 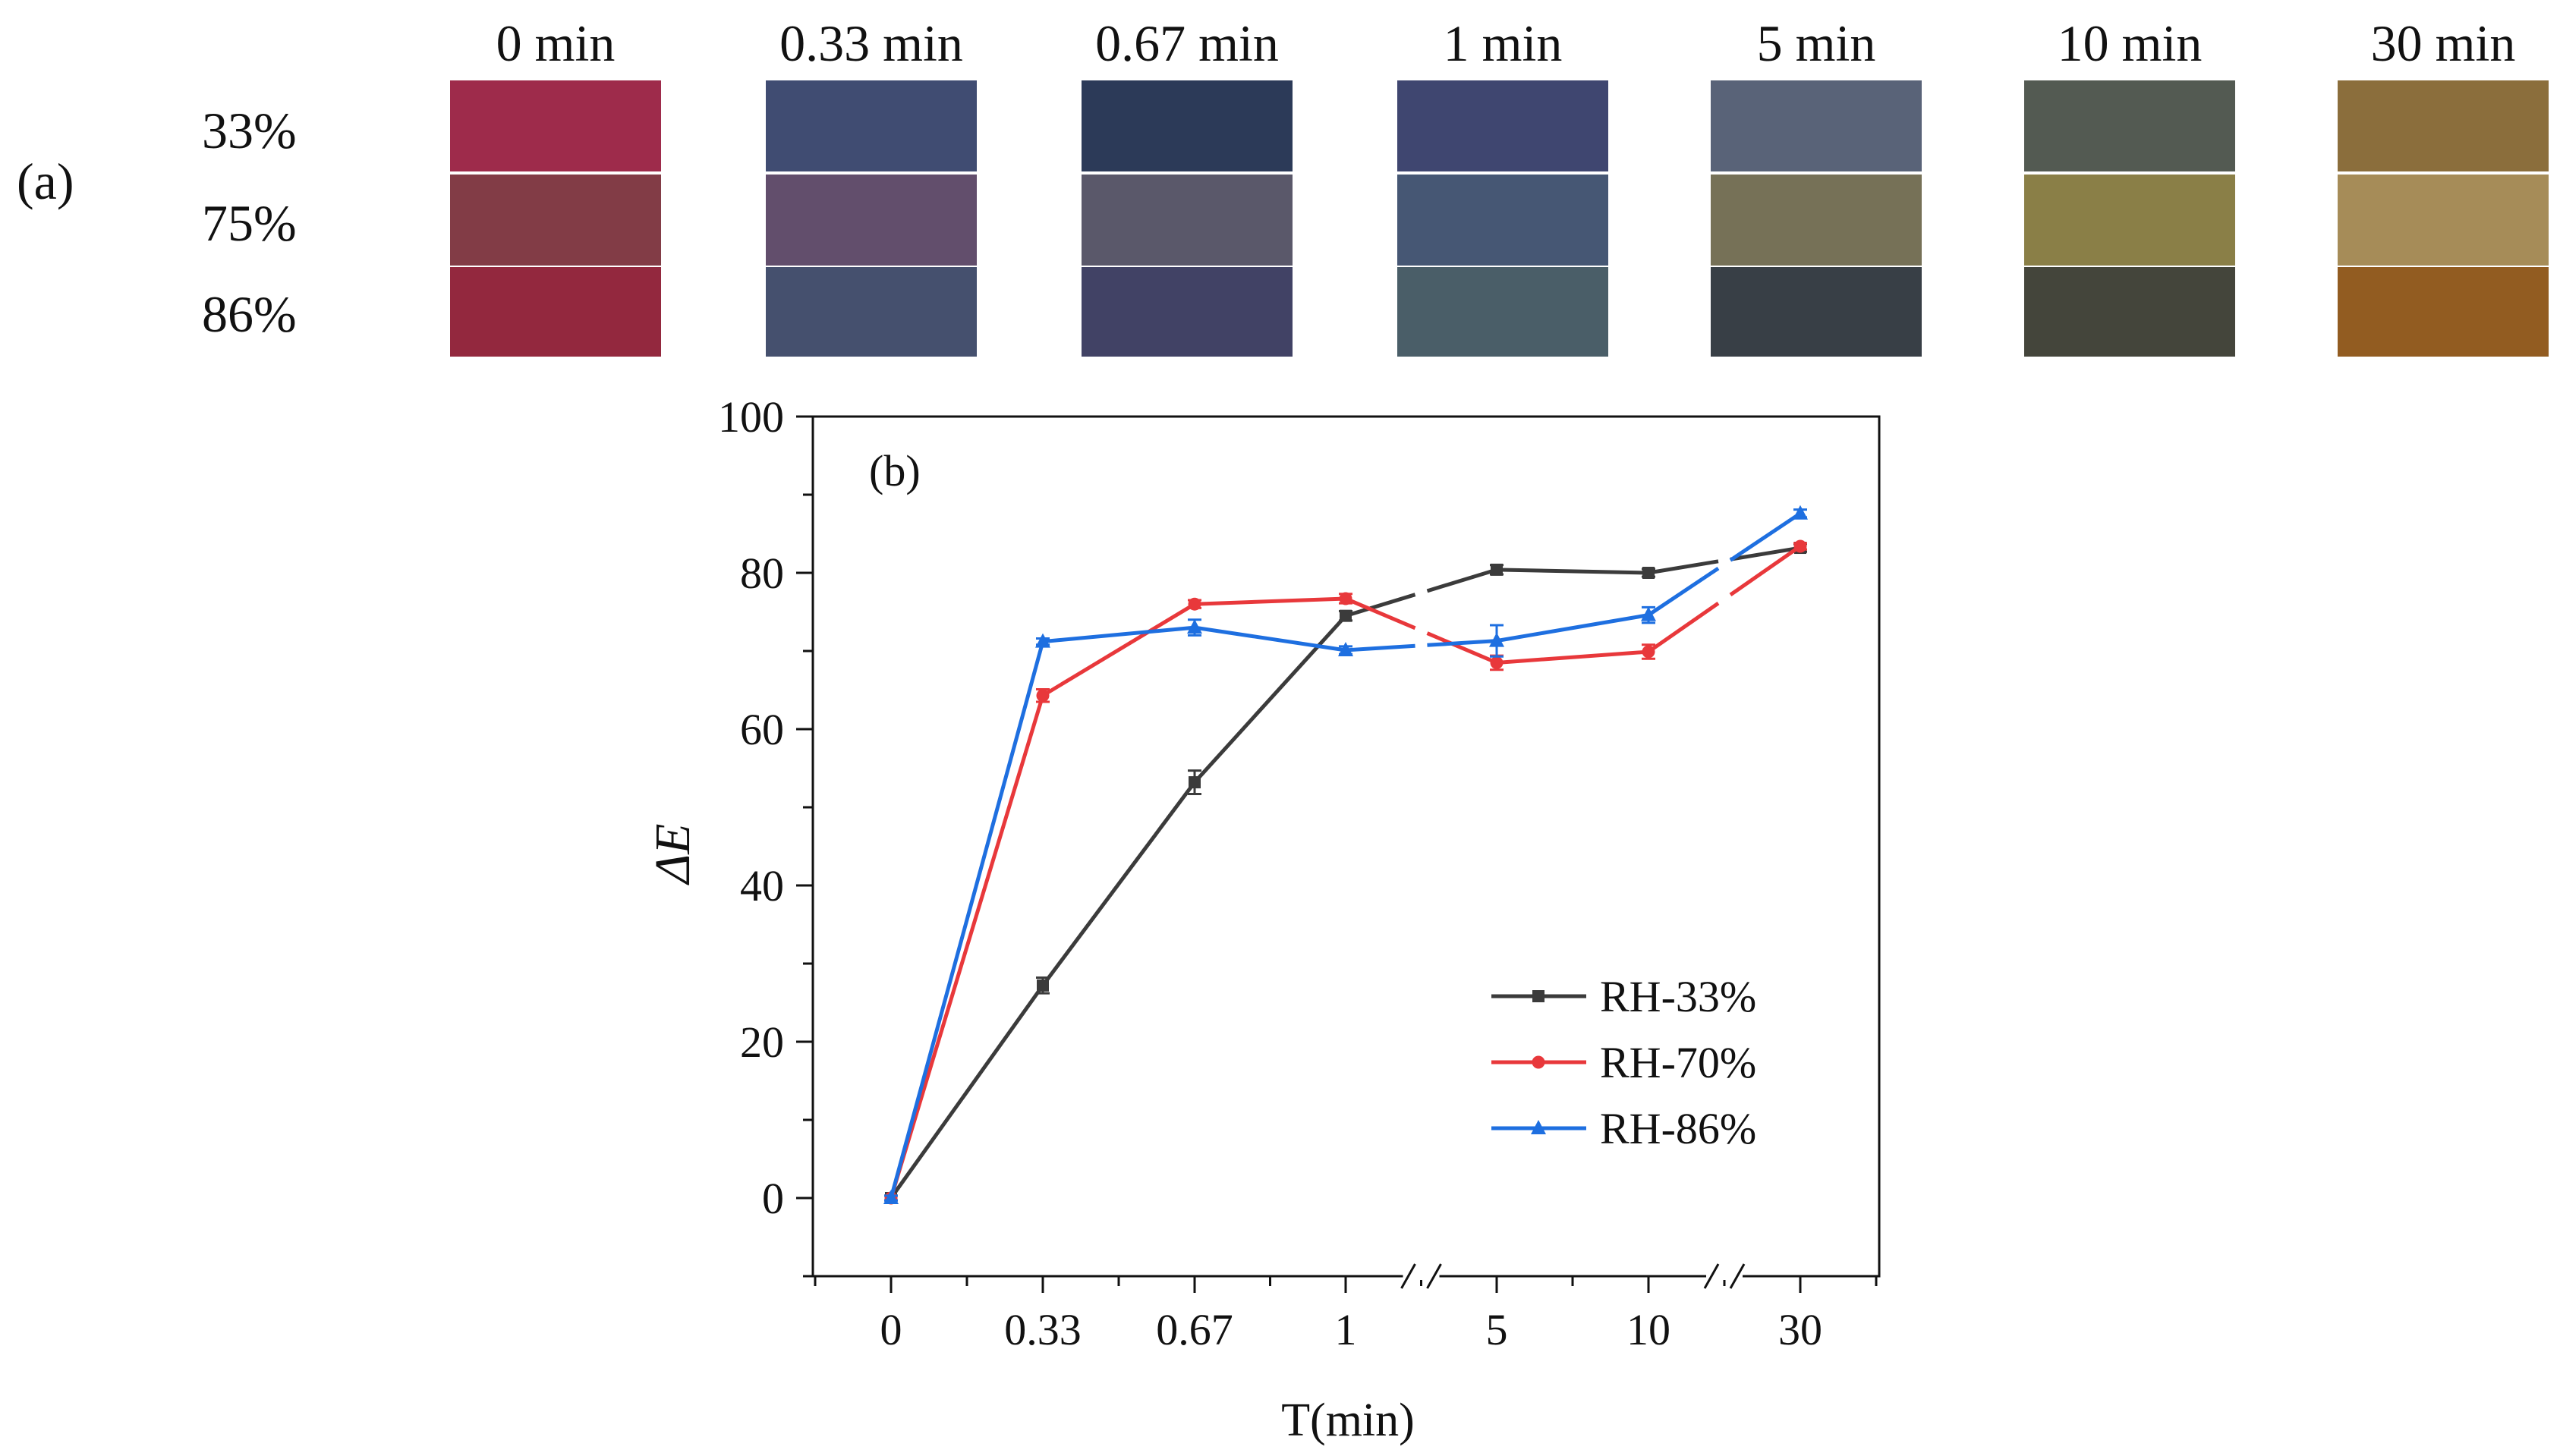 What do you see at coordinates (45, 181) in the screenshot?
I see `panel-a-label: (a)` at bounding box center [45, 181].